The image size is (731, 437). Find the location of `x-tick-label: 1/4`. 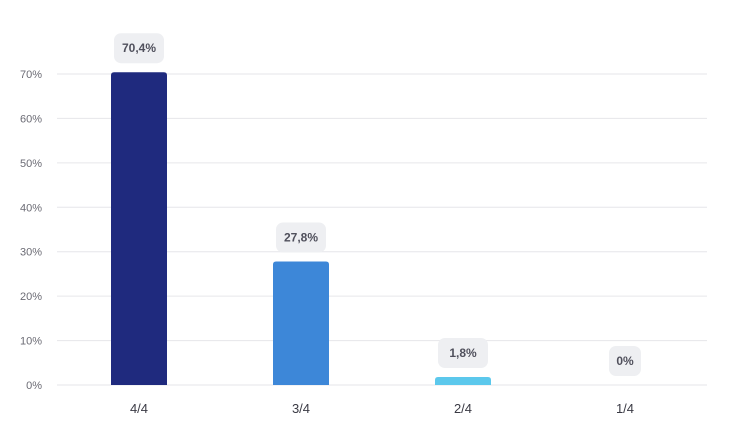

x-tick-label: 1/4 is located at coordinates (625, 408).